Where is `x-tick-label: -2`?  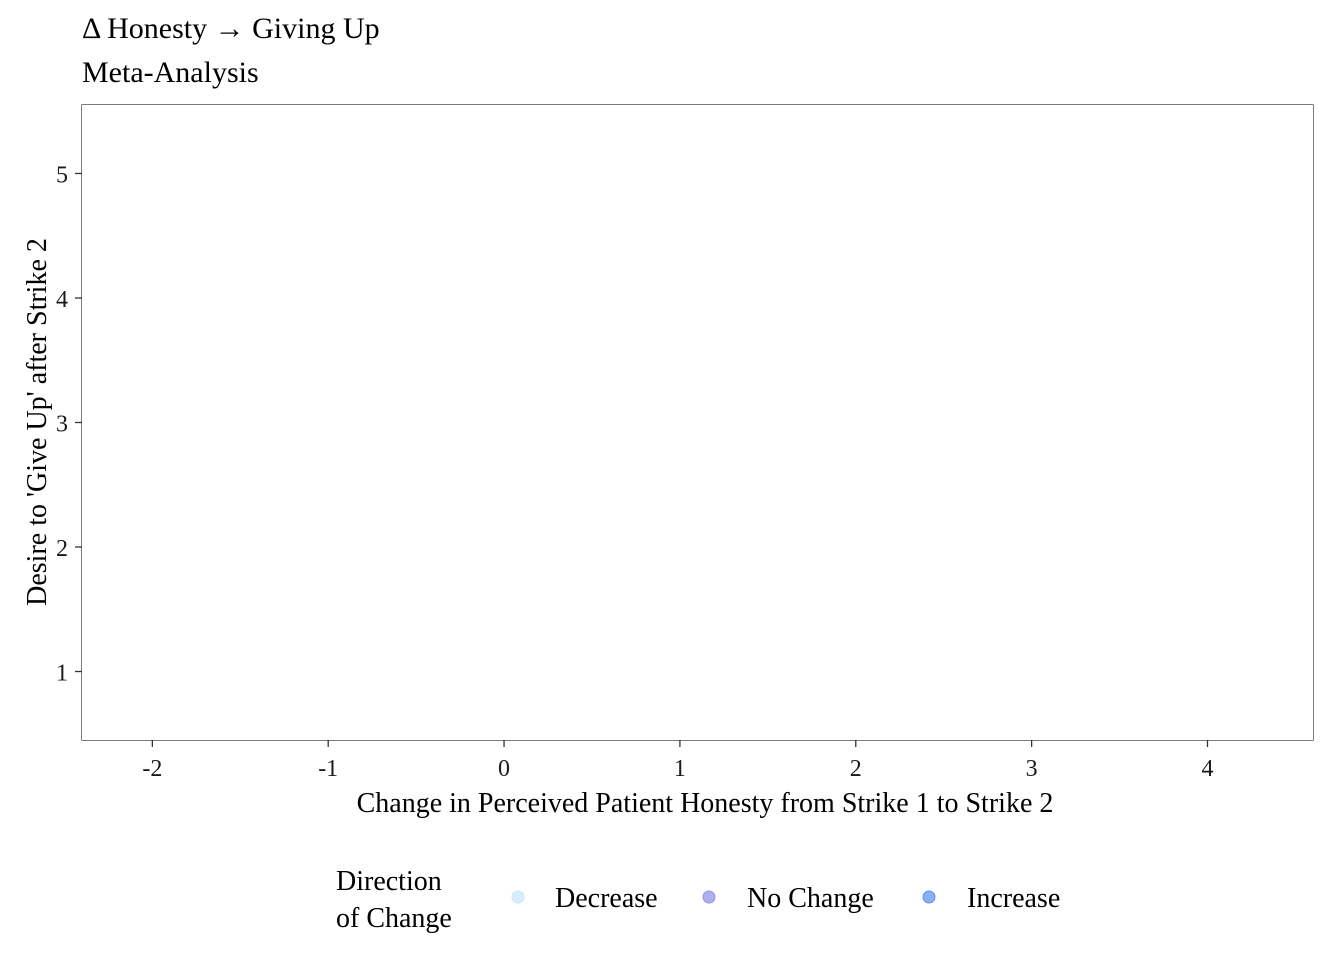 x-tick-label: -2 is located at coordinates (152, 769).